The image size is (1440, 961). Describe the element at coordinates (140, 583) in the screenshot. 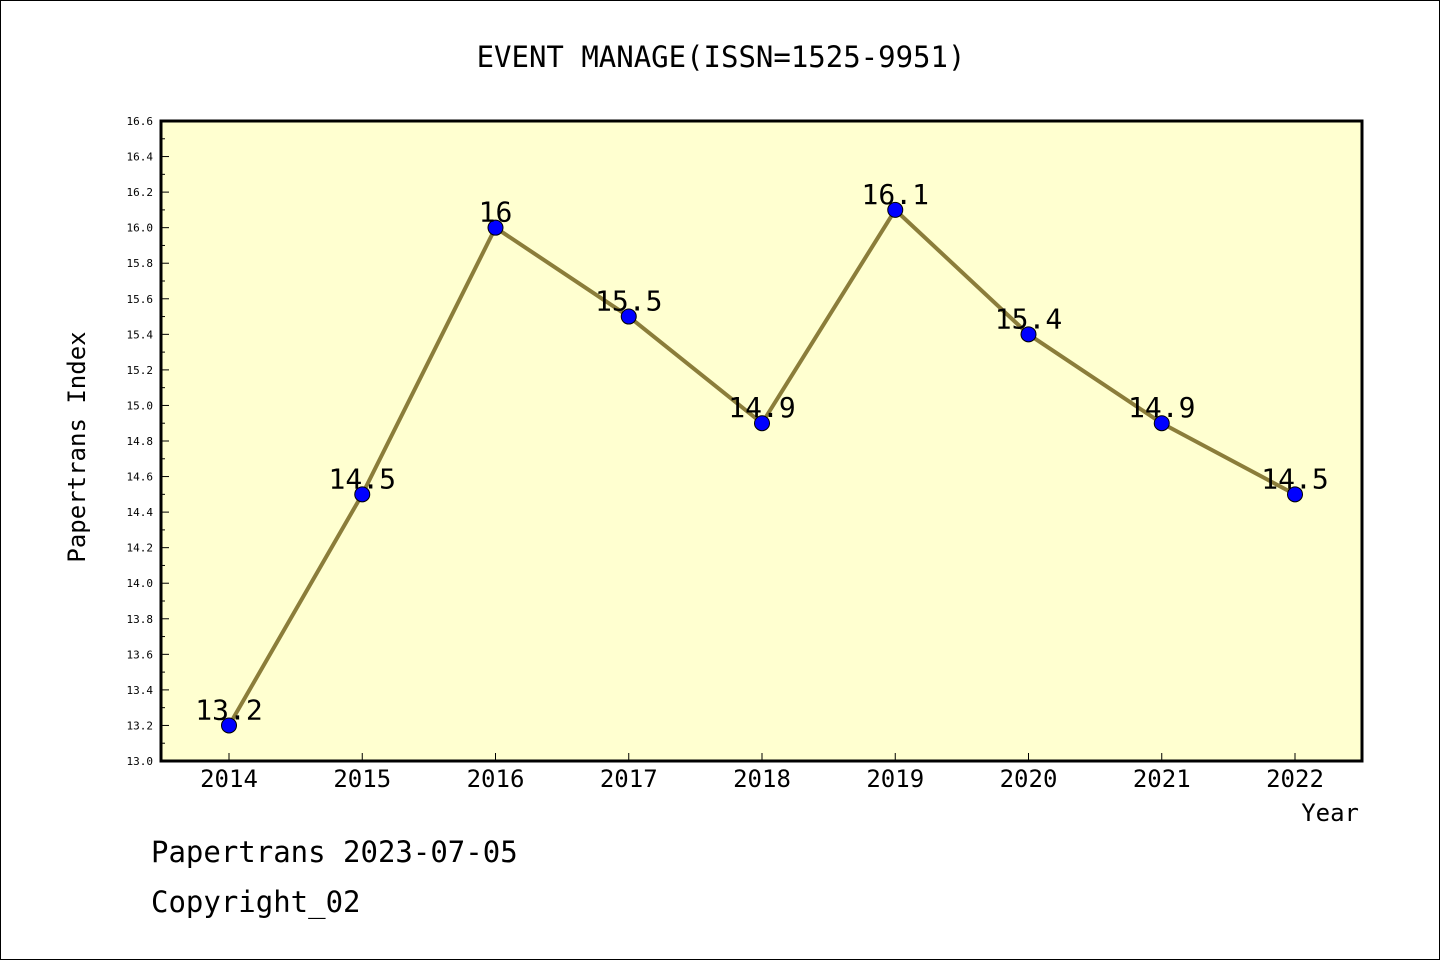

I see `y-tick-label: 14.0` at that location.